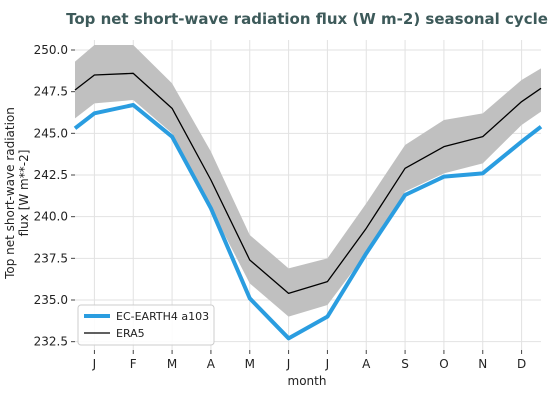 This screenshot has width=560, height=401. I want to click on y-axis-label-line2: flux [W m**-2], so click(24, 193).